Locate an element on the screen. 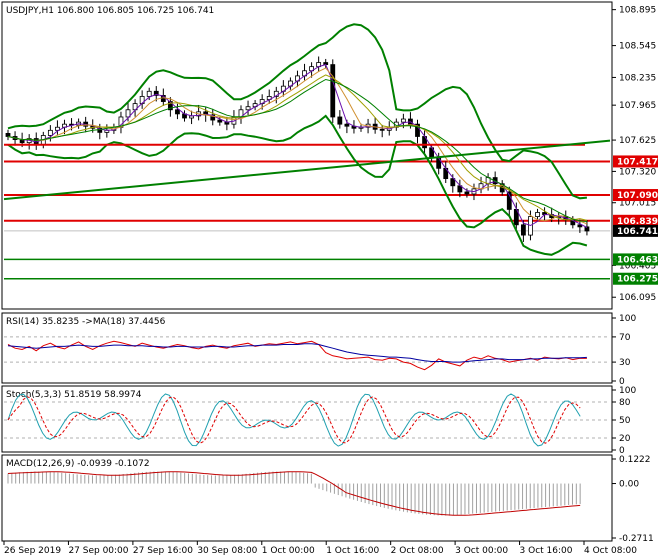 This screenshot has width=660, height=560. stoch-y-tick-label: 20 is located at coordinates (625, 439).